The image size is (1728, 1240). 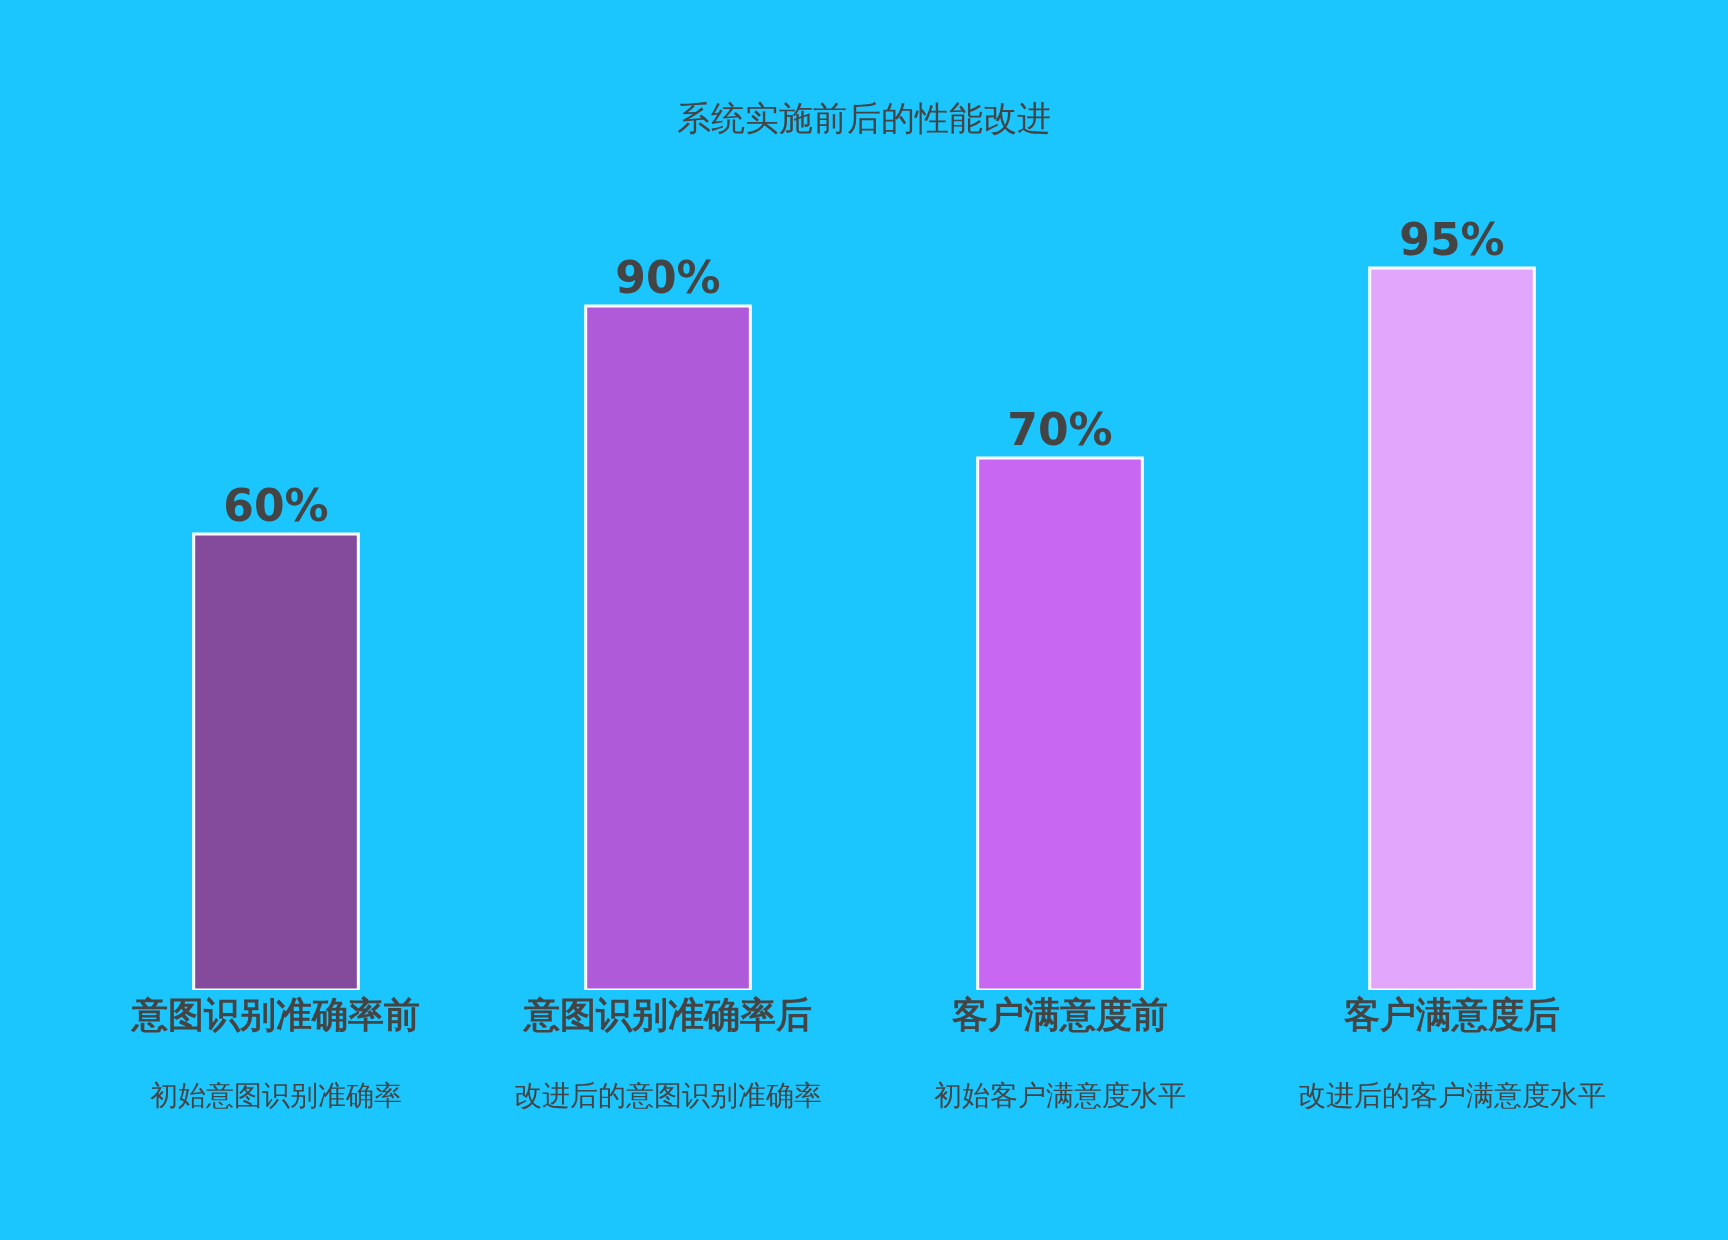 What do you see at coordinates (1451, 1014) in the screenshot?
I see `x-tick-label: 客户满意度后` at bounding box center [1451, 1014].